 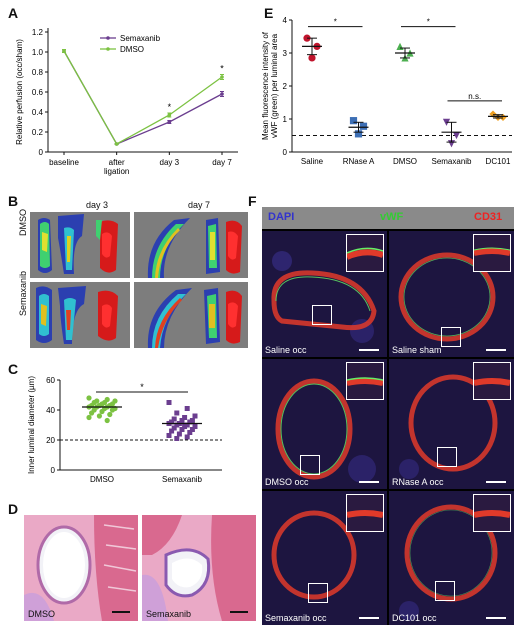 What do you see at coordinates (496, 618) in the screenshot?
I see `scale-bar-dc101-occ` at bounding box center [496, 618].